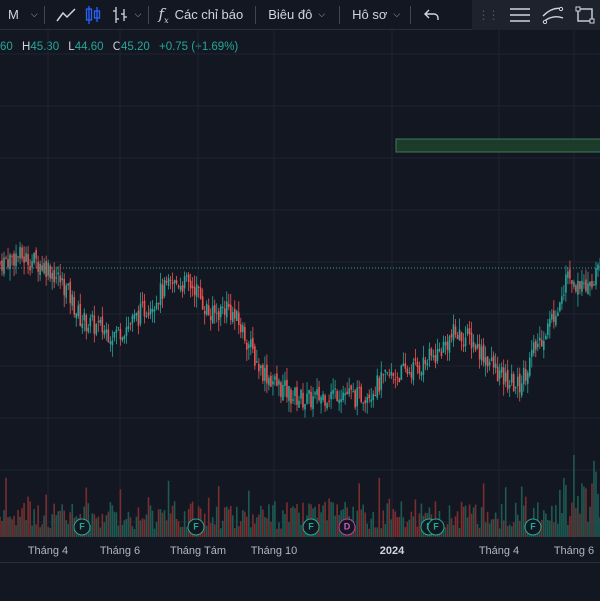 The width and height of the screenshot is (600, 601). Describe the element at coordinates (6, 47) in the screenshot. I see `open-value: 60` at that location.